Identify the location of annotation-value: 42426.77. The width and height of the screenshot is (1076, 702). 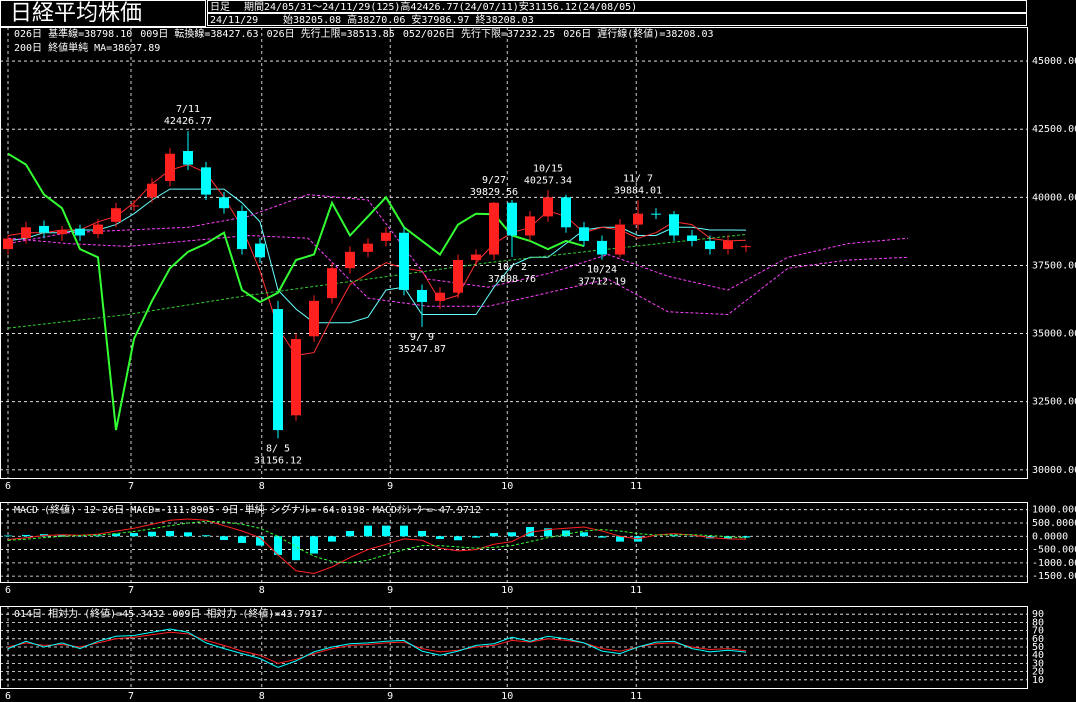
(188, 121).